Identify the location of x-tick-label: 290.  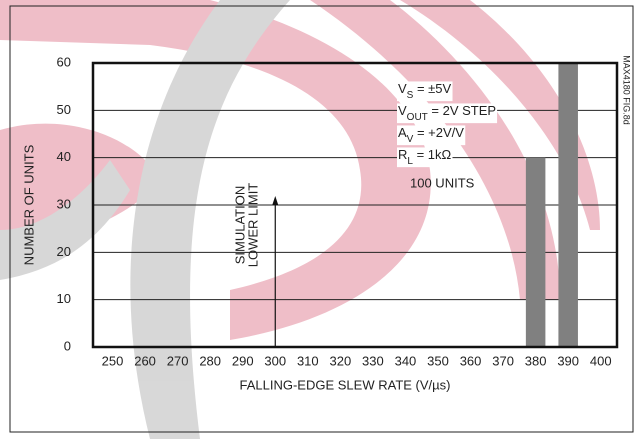
(243, 360).